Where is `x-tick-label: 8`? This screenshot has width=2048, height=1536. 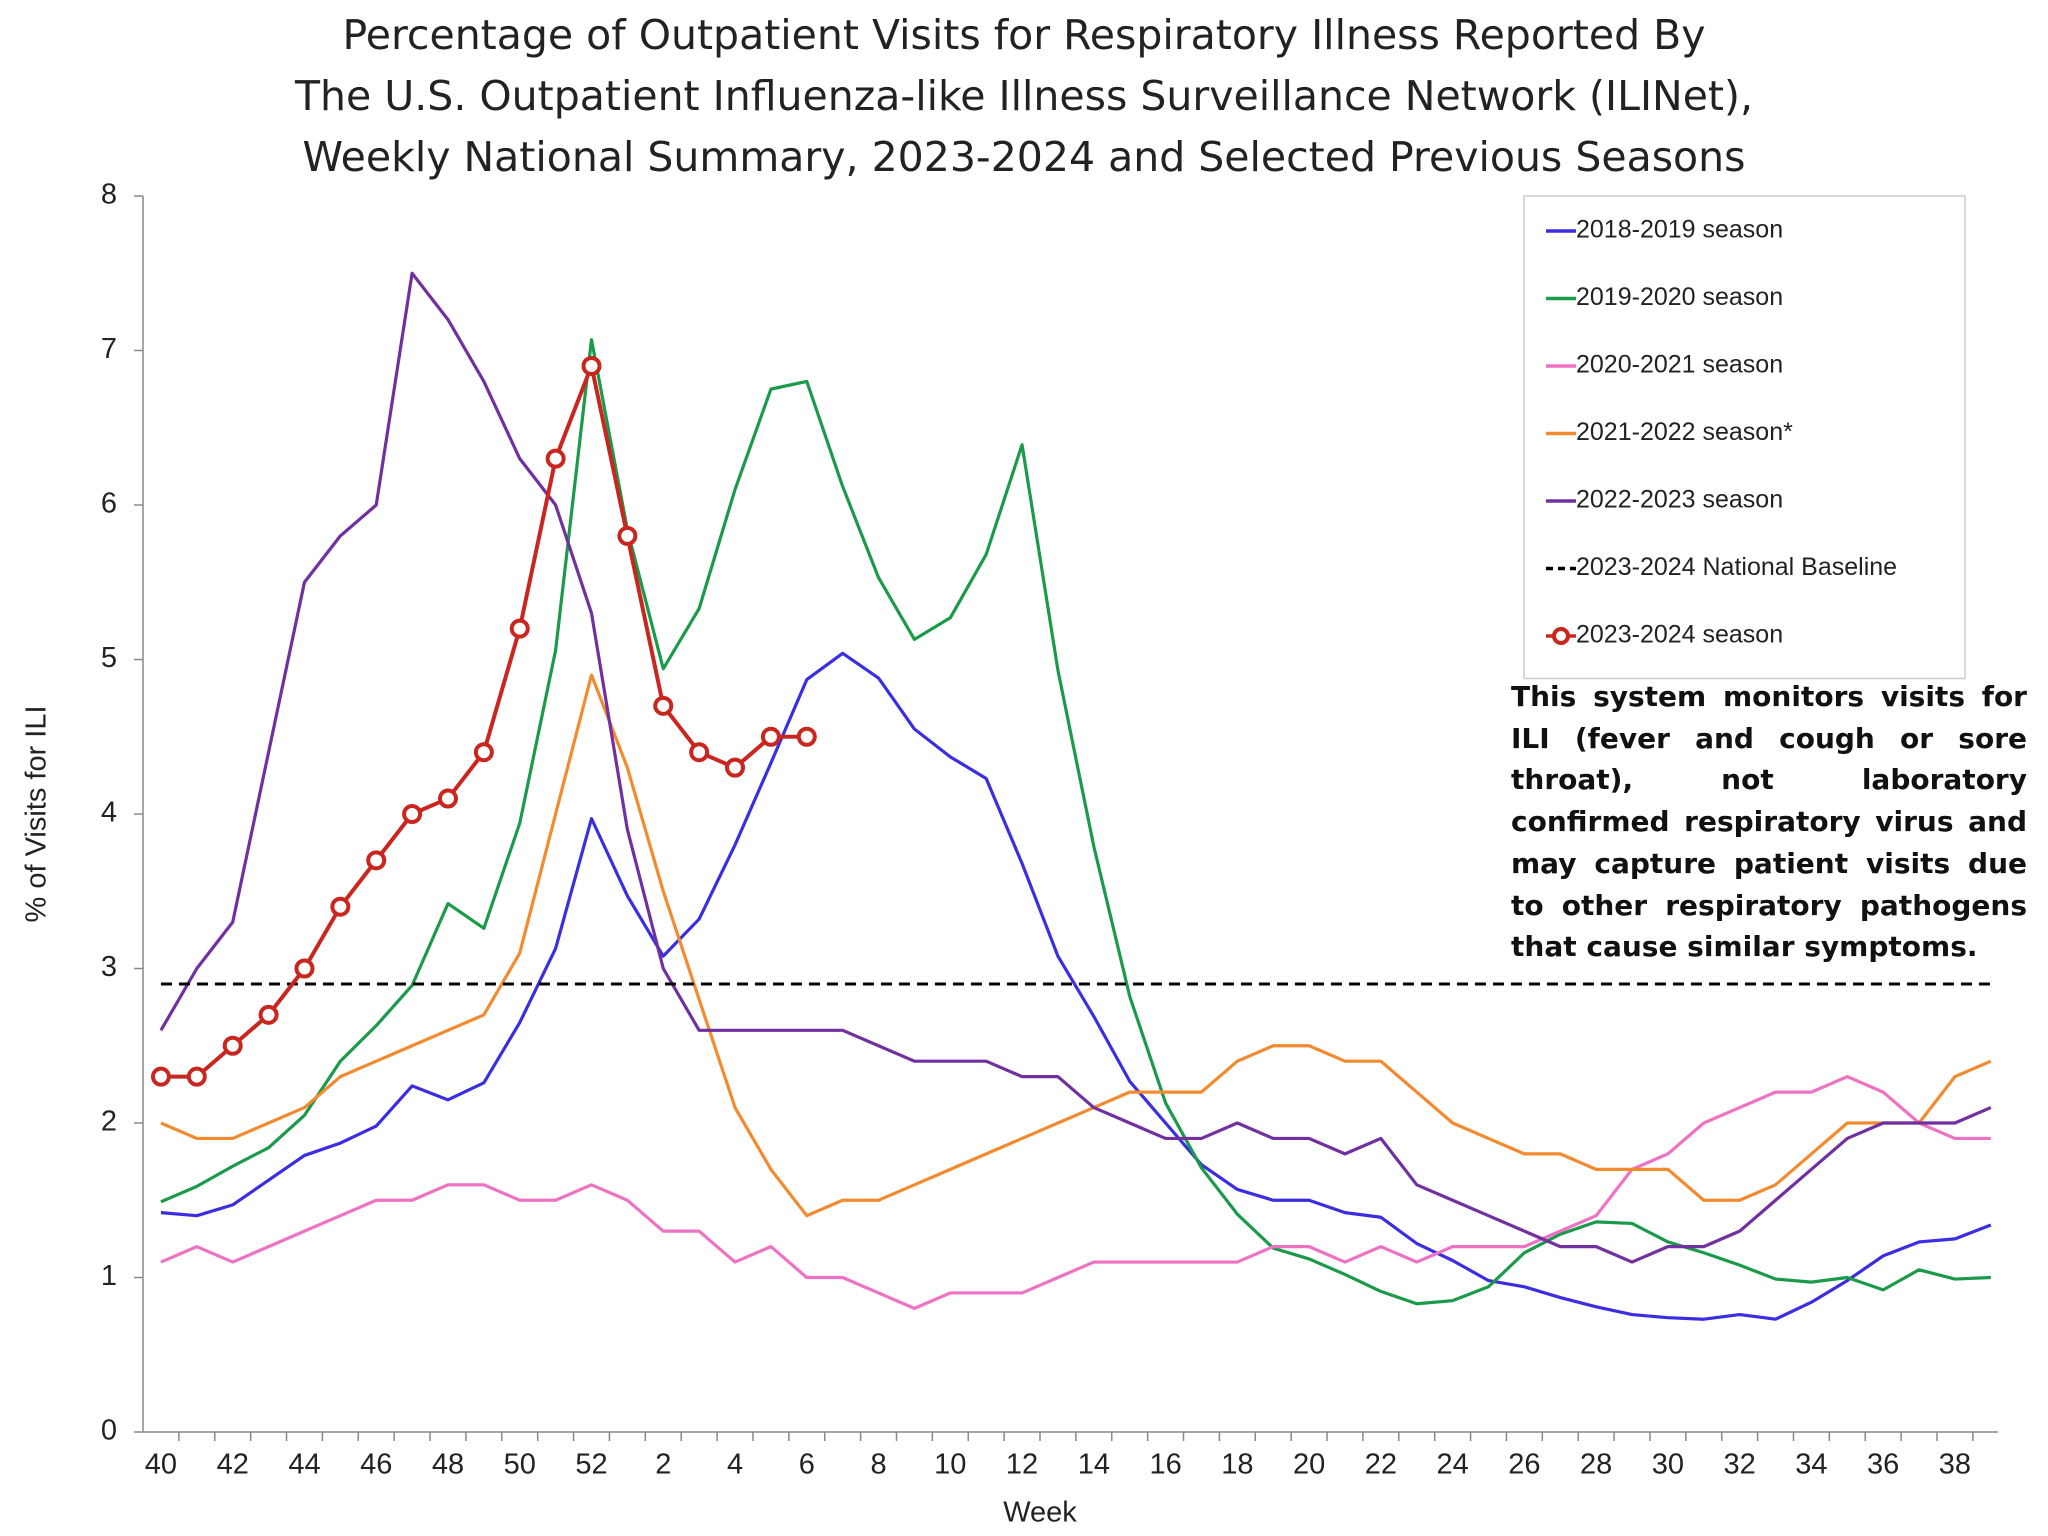
x-tick-label: 8 is located at coordinates (878, 1465).